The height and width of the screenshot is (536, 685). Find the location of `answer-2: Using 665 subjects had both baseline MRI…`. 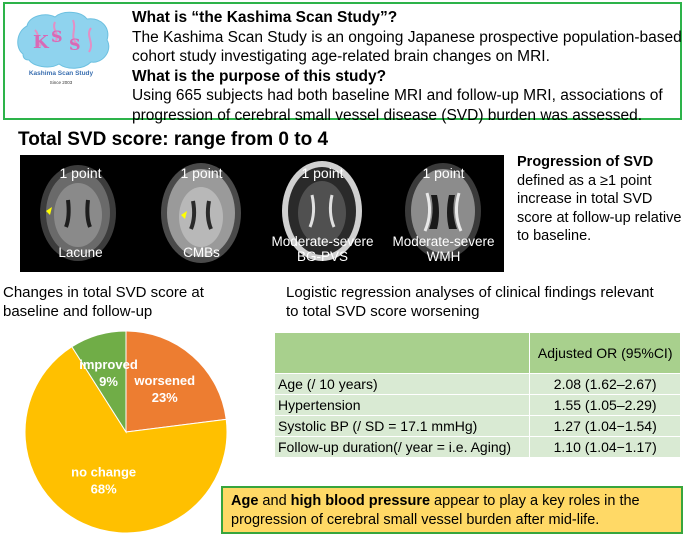

answer-2: Using 665 subjects had both baseline MRI… is located at coordinates (397, 105).